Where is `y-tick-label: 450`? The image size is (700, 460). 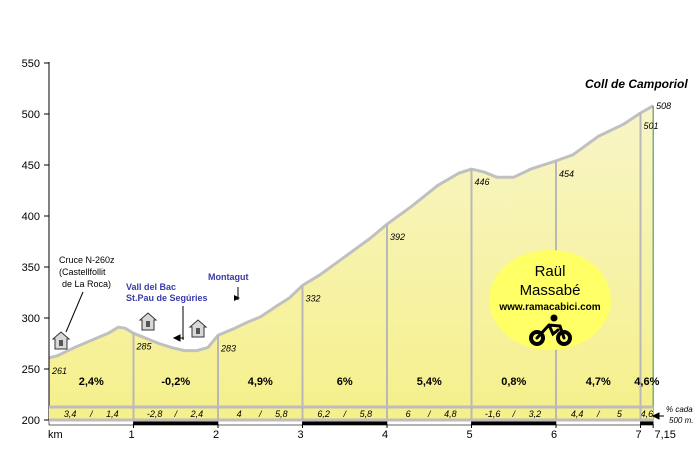 y-tick-label: 450 is located at coordinates (31, 166).